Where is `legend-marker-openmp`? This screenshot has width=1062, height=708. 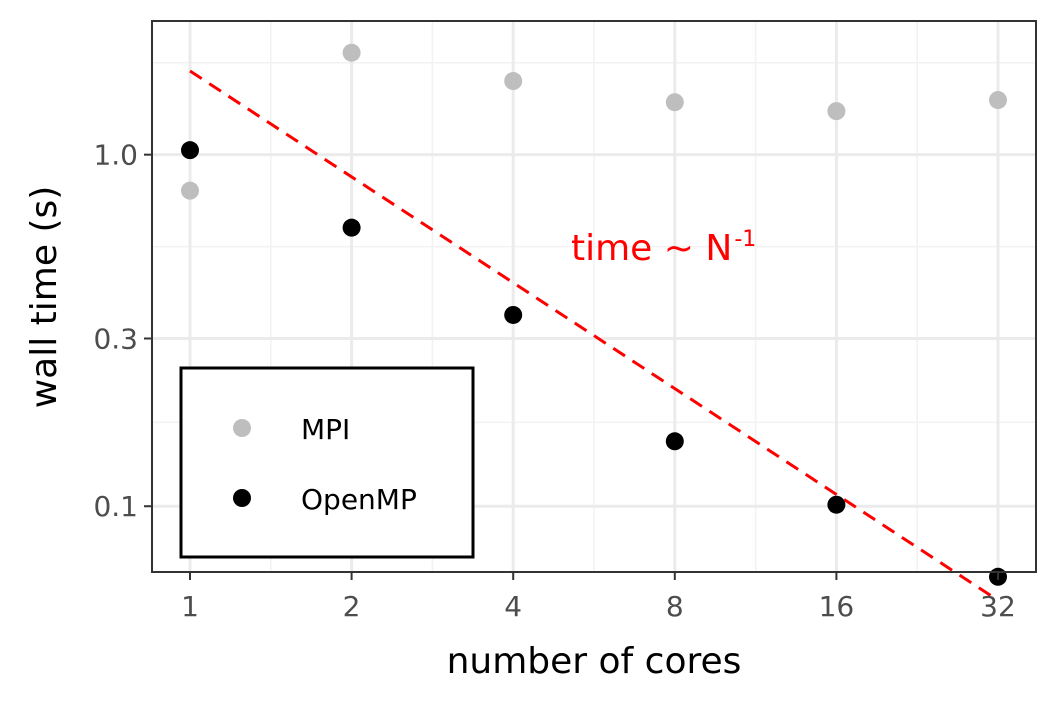
legend-marker-openmp is located at coordinates (242, 498).